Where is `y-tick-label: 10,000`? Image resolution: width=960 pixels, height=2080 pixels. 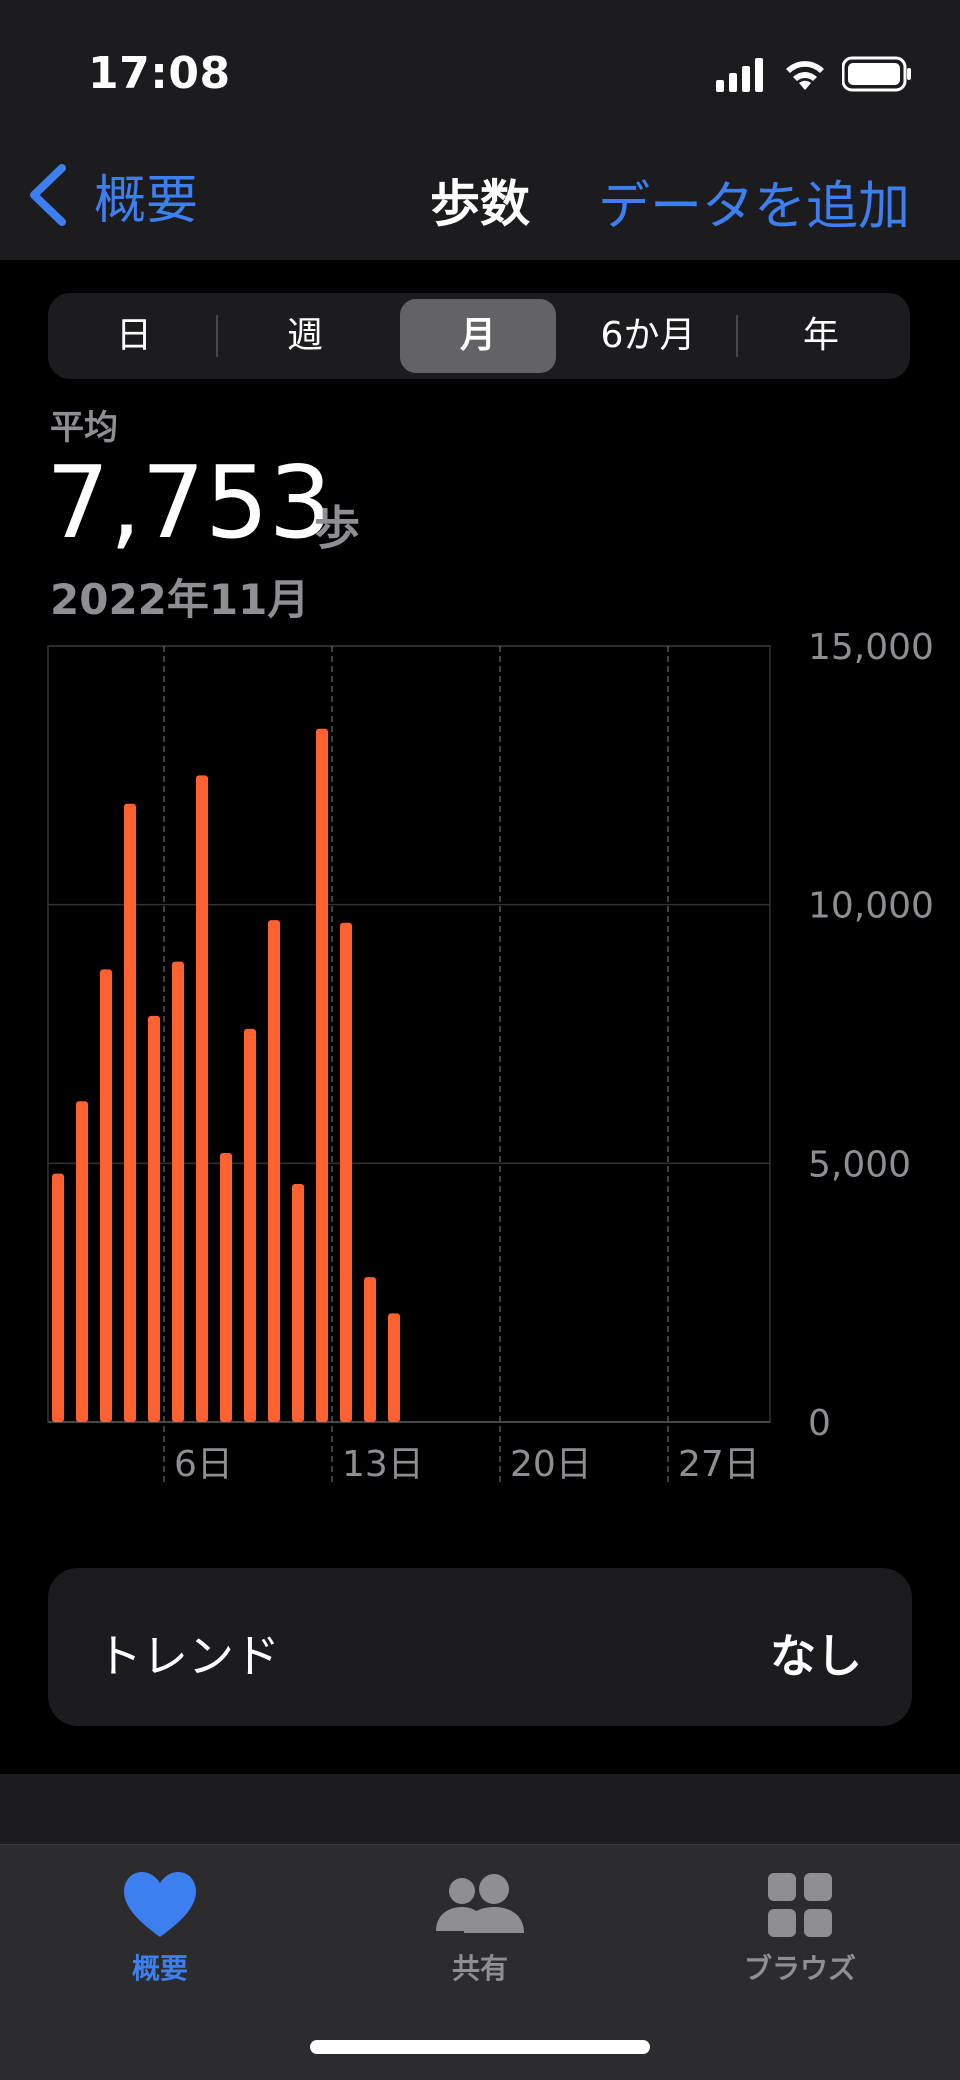 y-tick-label: 10,000 is located at coordinates (871, 906).